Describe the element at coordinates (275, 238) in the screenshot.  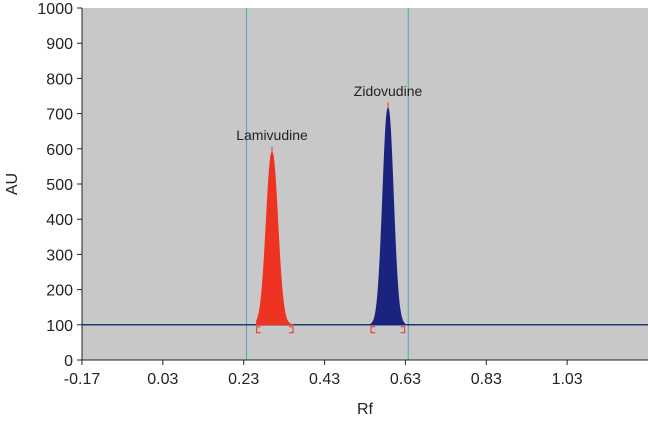
I see `peak-lamivudine` at that location.